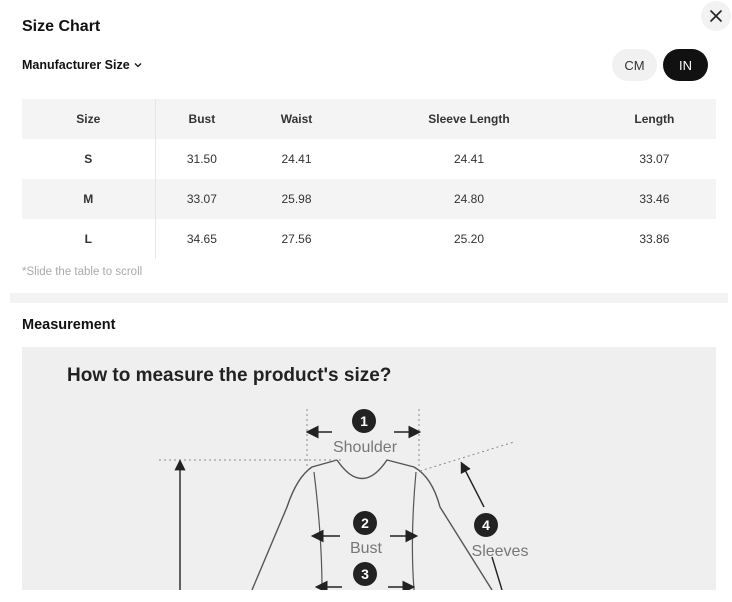 The width and height of the screenshot is (732, 602). I want to click on page-title: Size Chart, so click(61, 26).